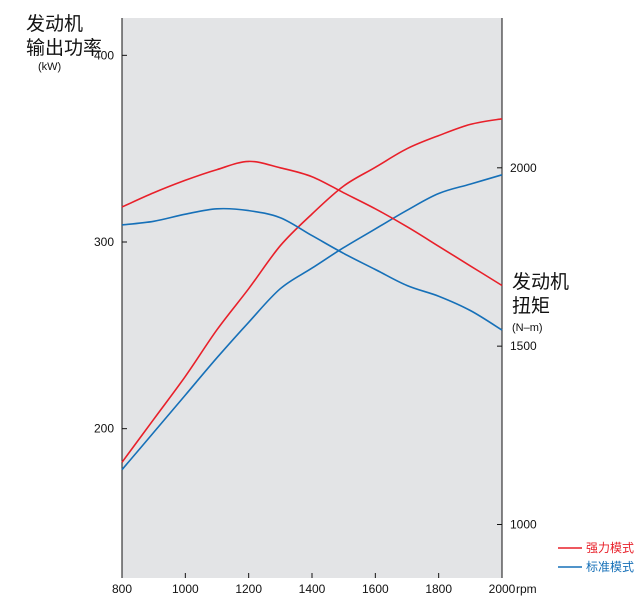  Describe the element at coordinates (438, 589) in the screenshot. I see `x-tick-label: 1800` at that location.